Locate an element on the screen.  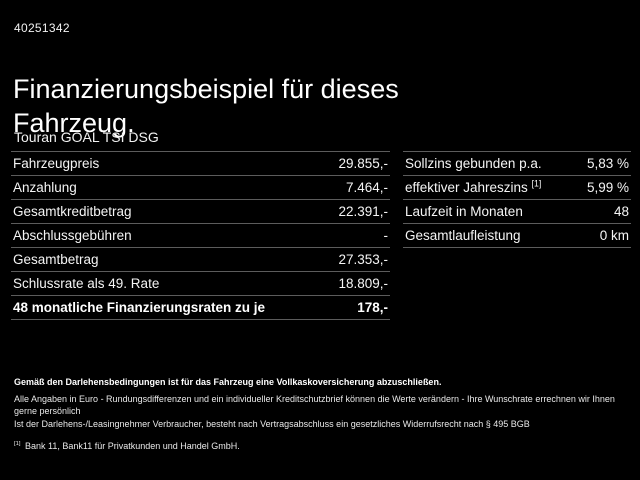
table-row: Gesamtbetrag 27.353,- is located at coordinates (200, 259).